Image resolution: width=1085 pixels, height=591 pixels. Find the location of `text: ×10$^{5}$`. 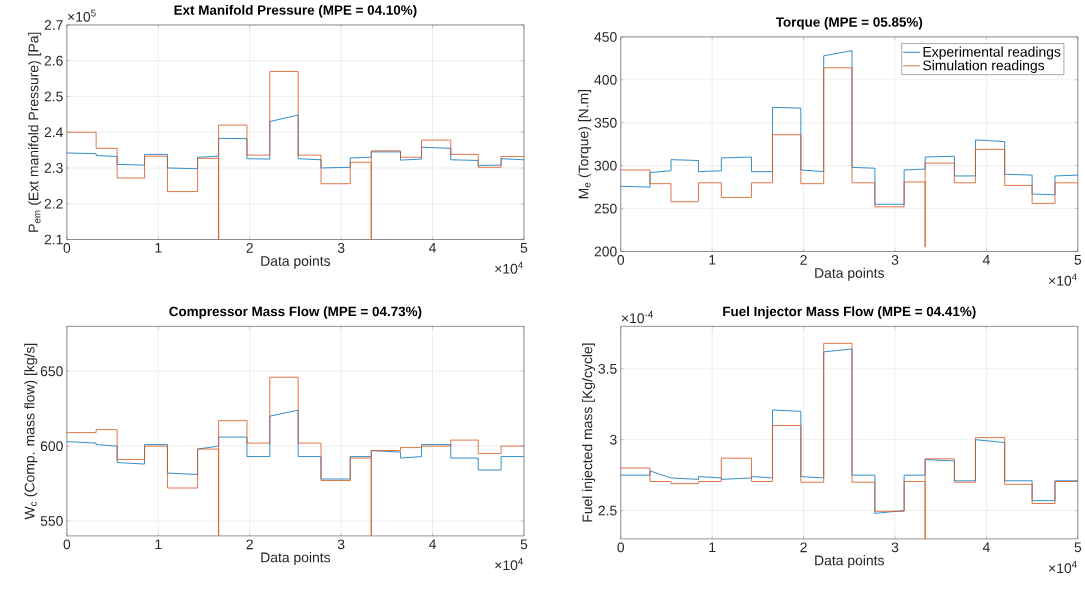

text: ×10$^{5}$ is located at coordinates (82, 15).